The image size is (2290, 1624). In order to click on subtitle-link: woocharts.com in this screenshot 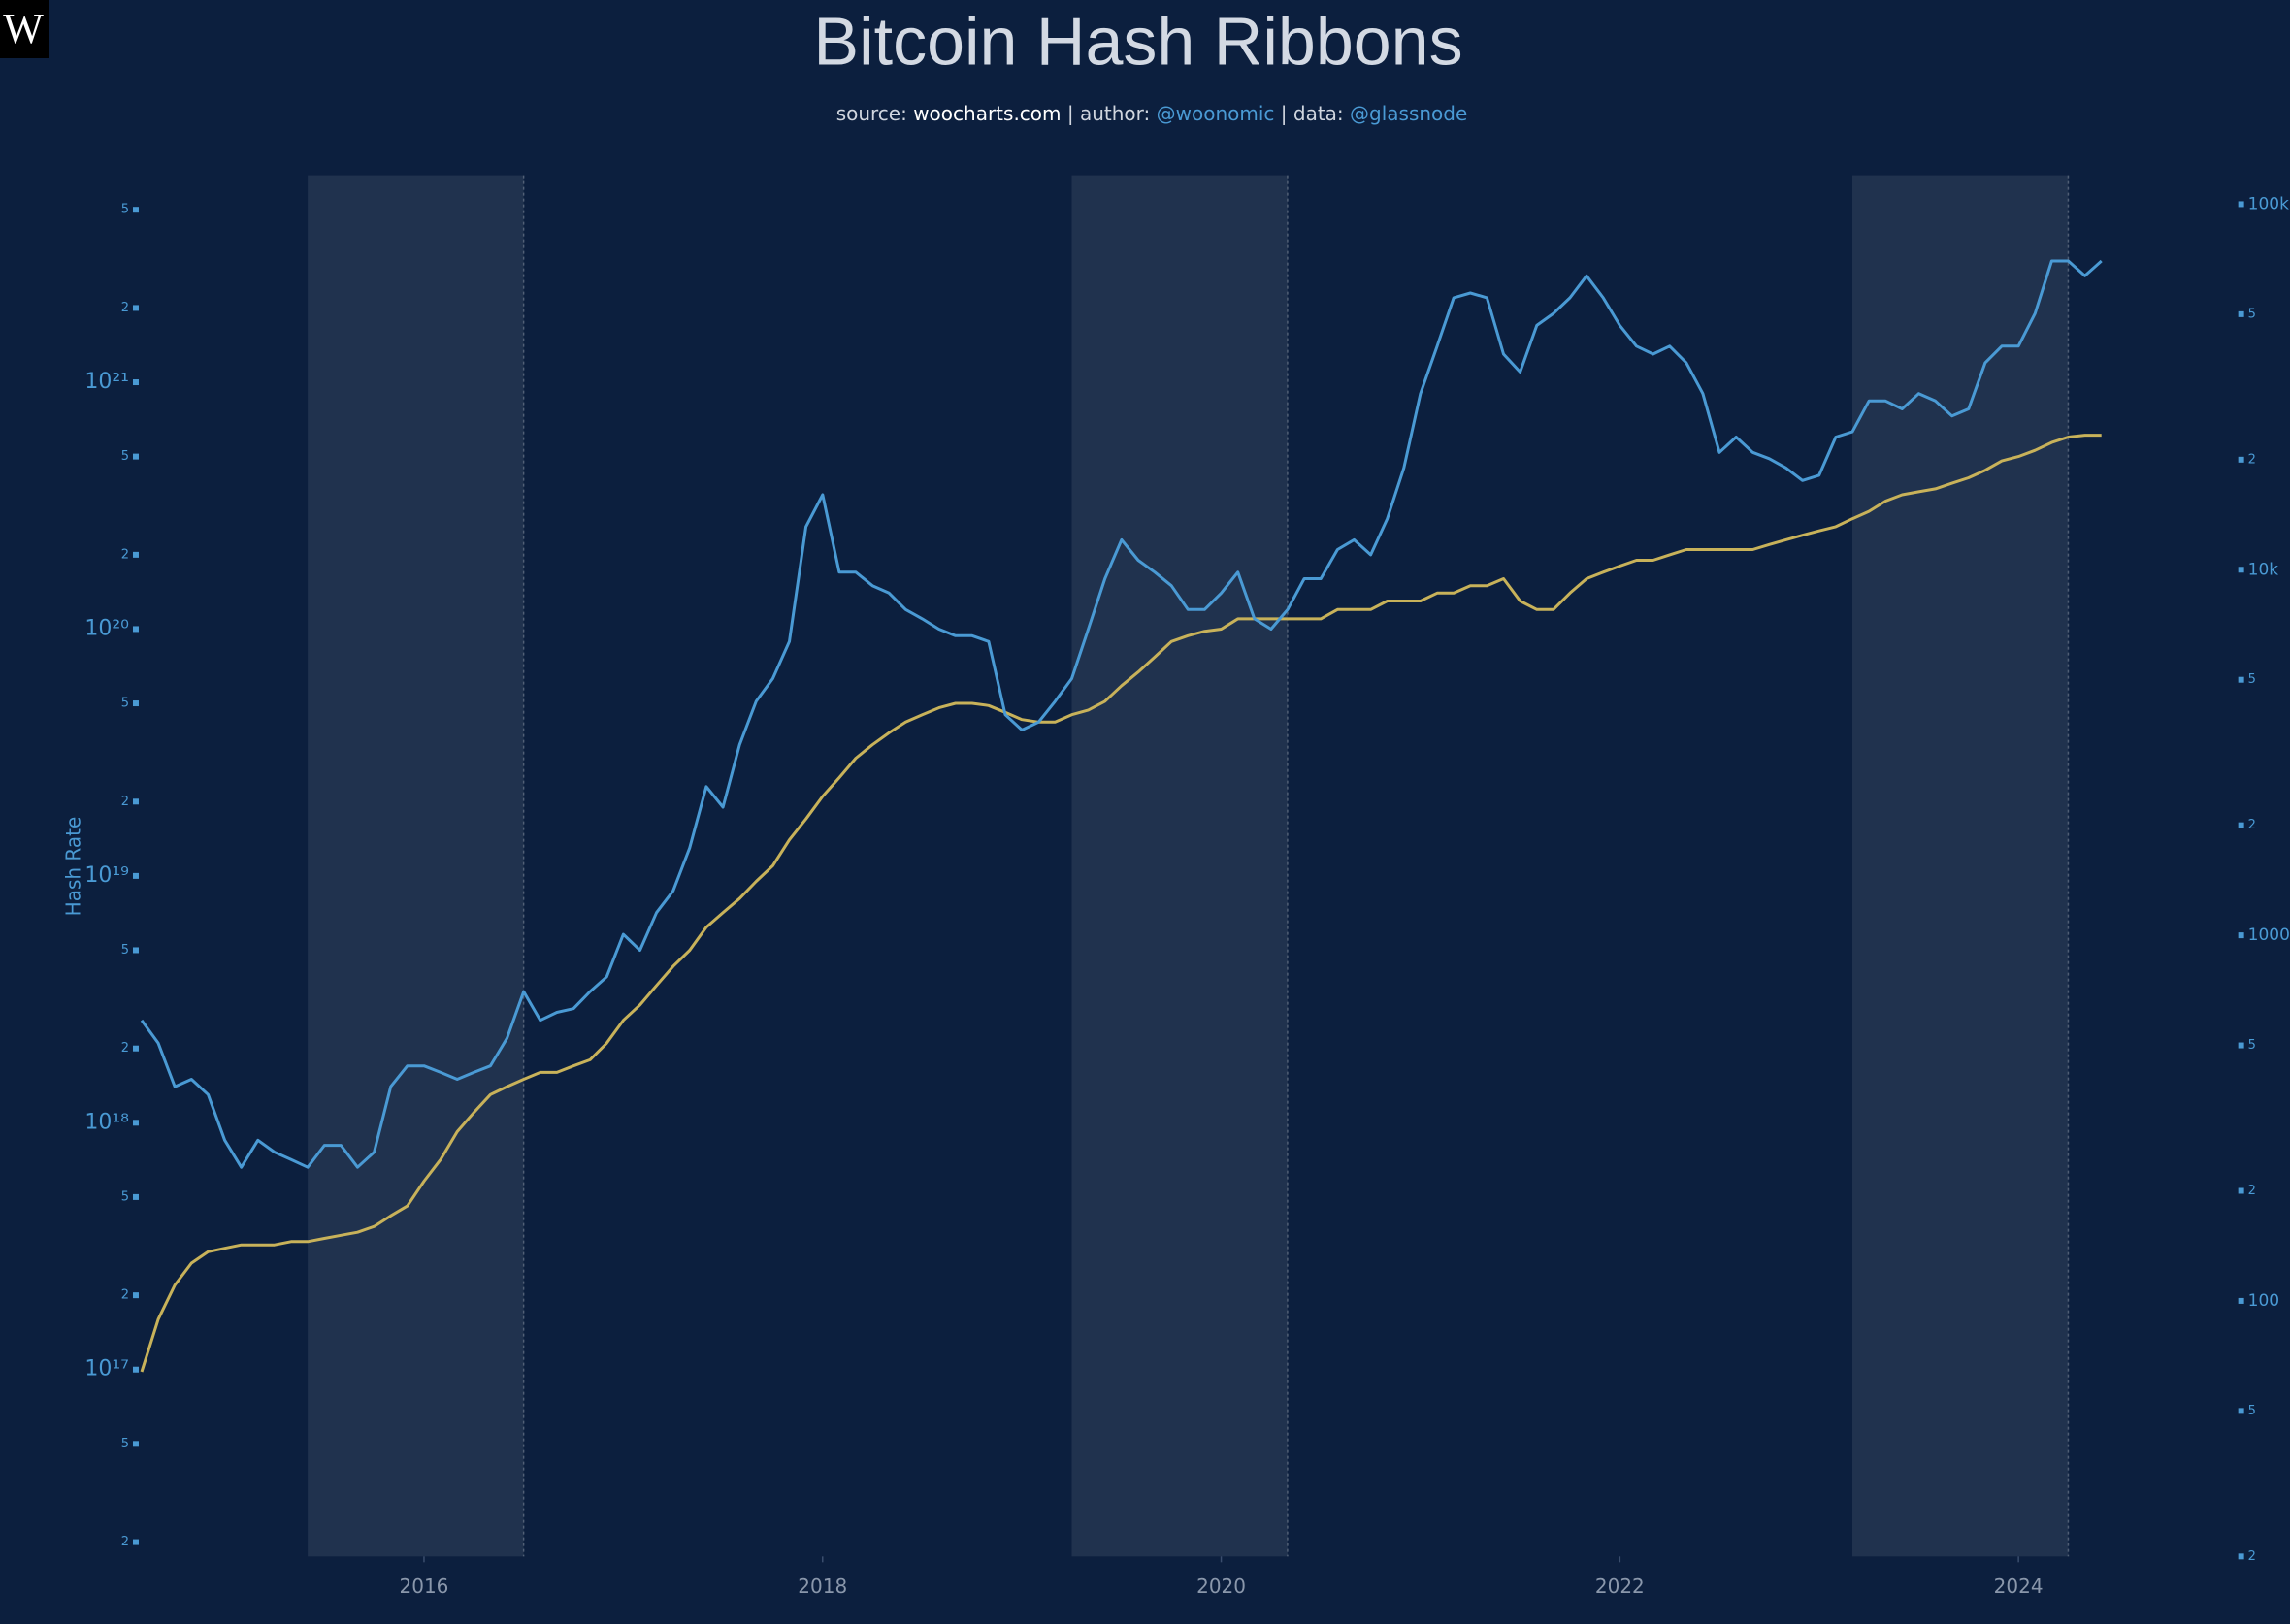, I will do `click(987, 113)`.